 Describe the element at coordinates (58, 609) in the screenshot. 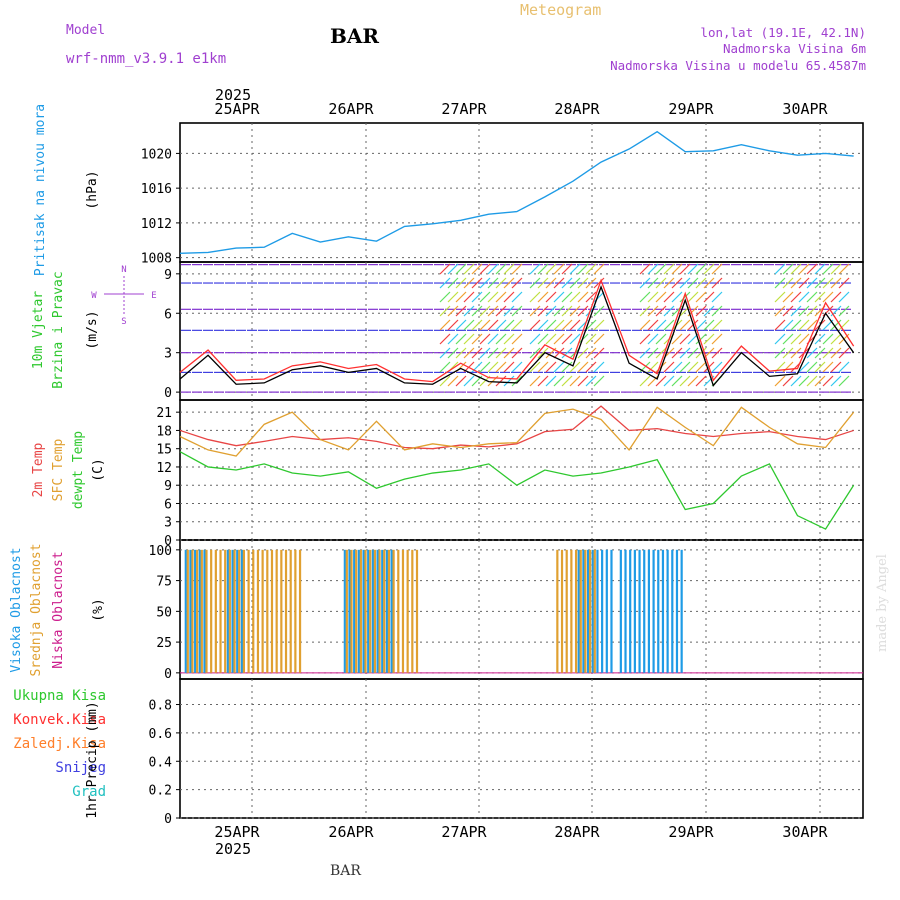

I see `cloud-low-label: Niska Oblacnost` at that location.